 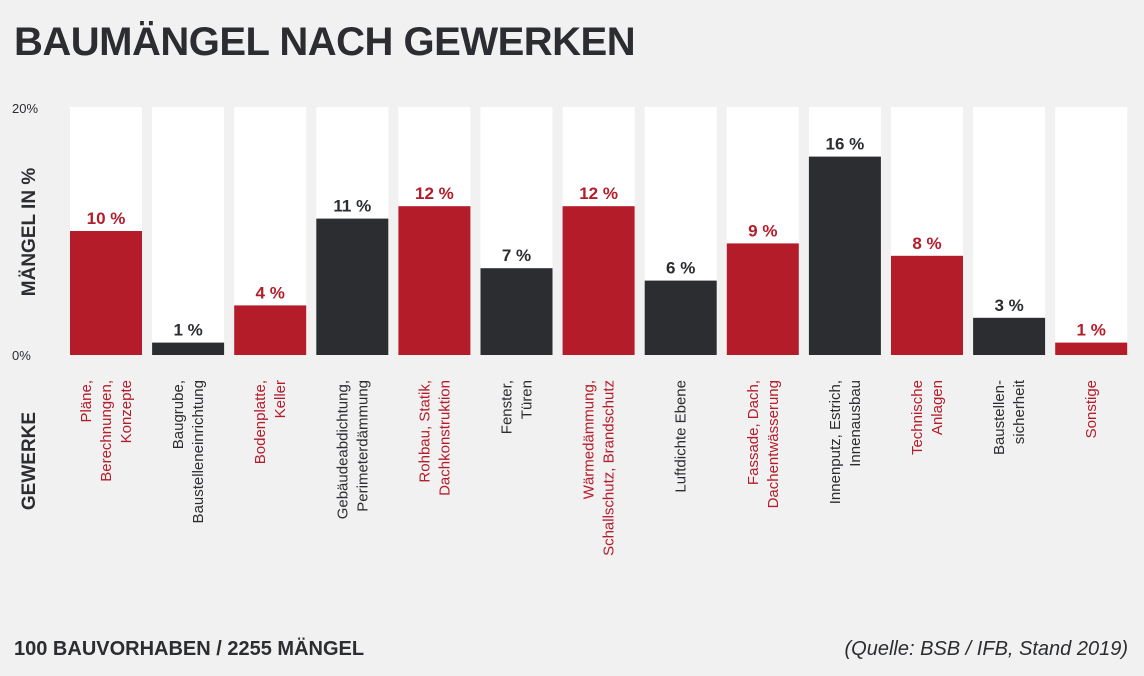 I want to click on category-label-line: Innenputz, Estrich,, so click(x=835, y=442).